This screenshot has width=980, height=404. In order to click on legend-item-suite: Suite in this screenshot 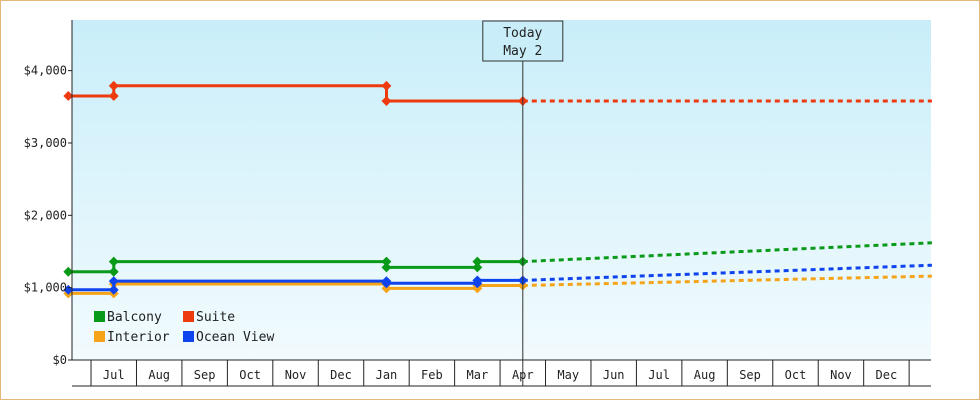, I will do `click(209, 317)`.